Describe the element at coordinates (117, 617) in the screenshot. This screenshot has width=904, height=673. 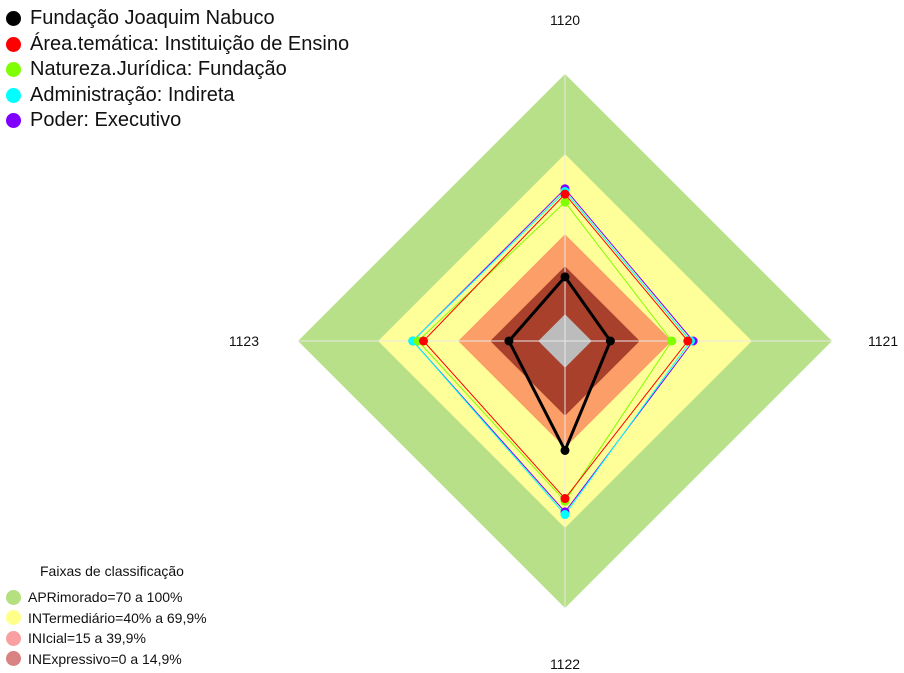
I see `band-label: INTermediário=40% a 69,9%` at that location.